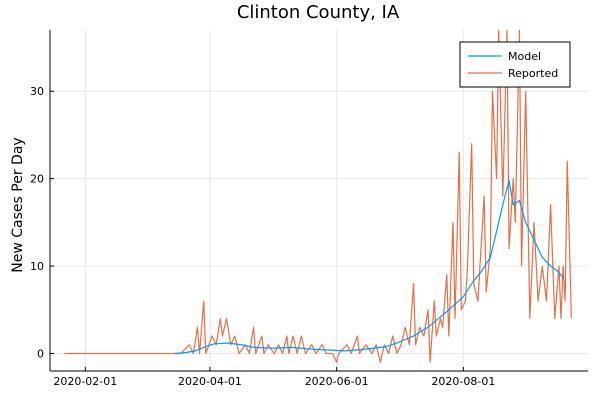 This screenshot has height=400, width=600. I want to click on y-tick-label: 20, so click(37, 179).